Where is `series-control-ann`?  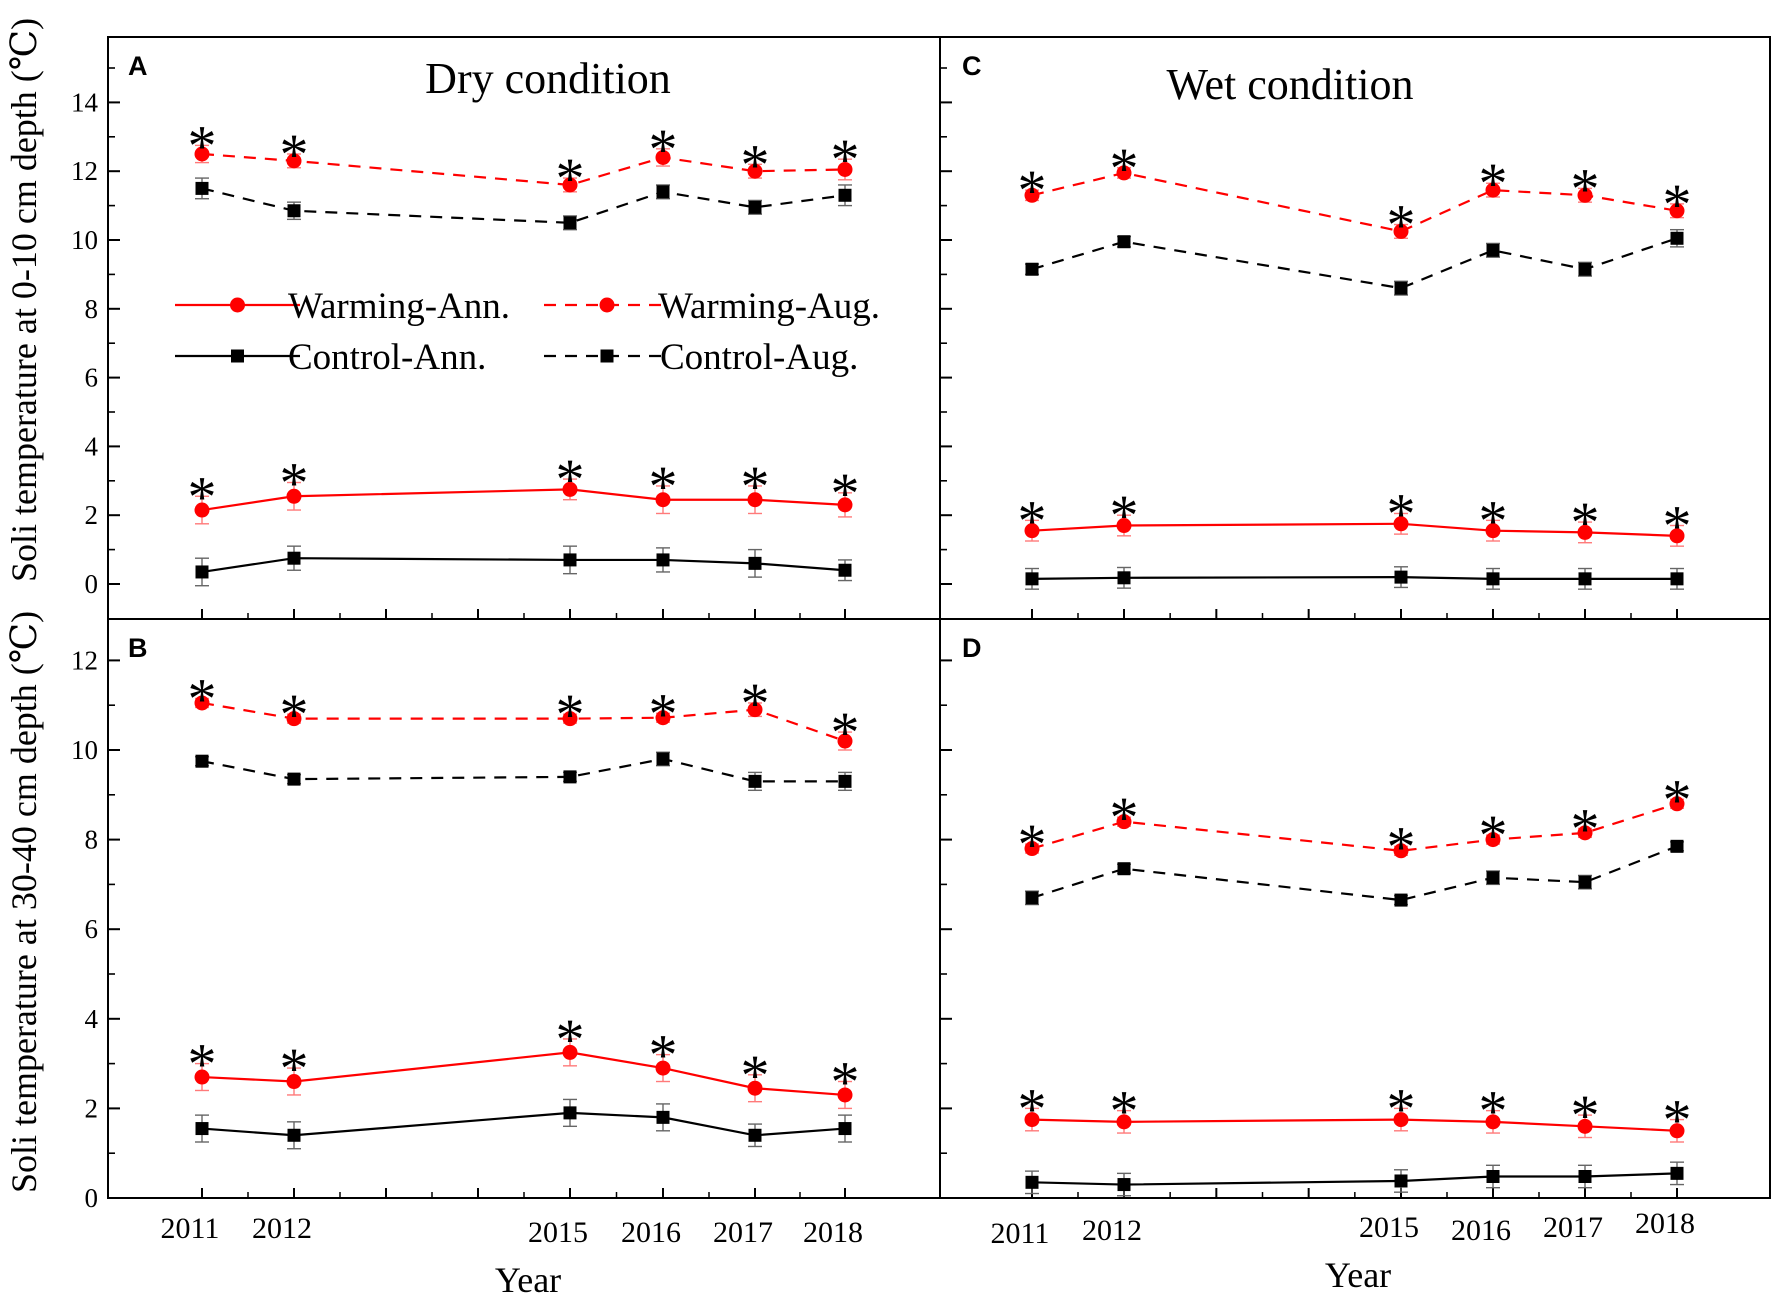
series-control-ann is located at coordinates (523, 566).